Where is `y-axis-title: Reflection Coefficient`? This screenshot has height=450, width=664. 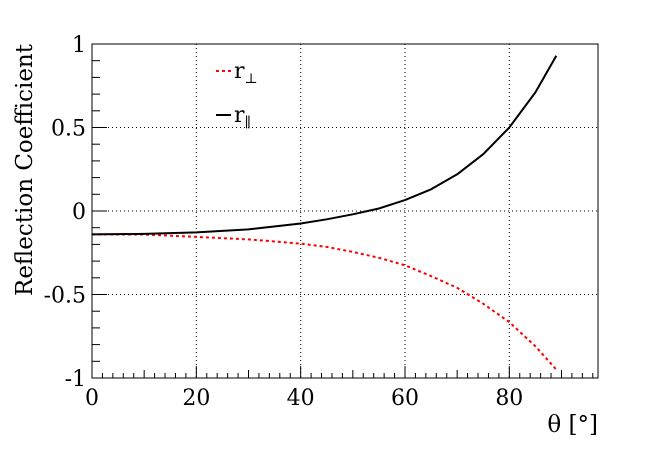
y-axis-title: Reflection Coefficient is located at coordinates (25, 169).